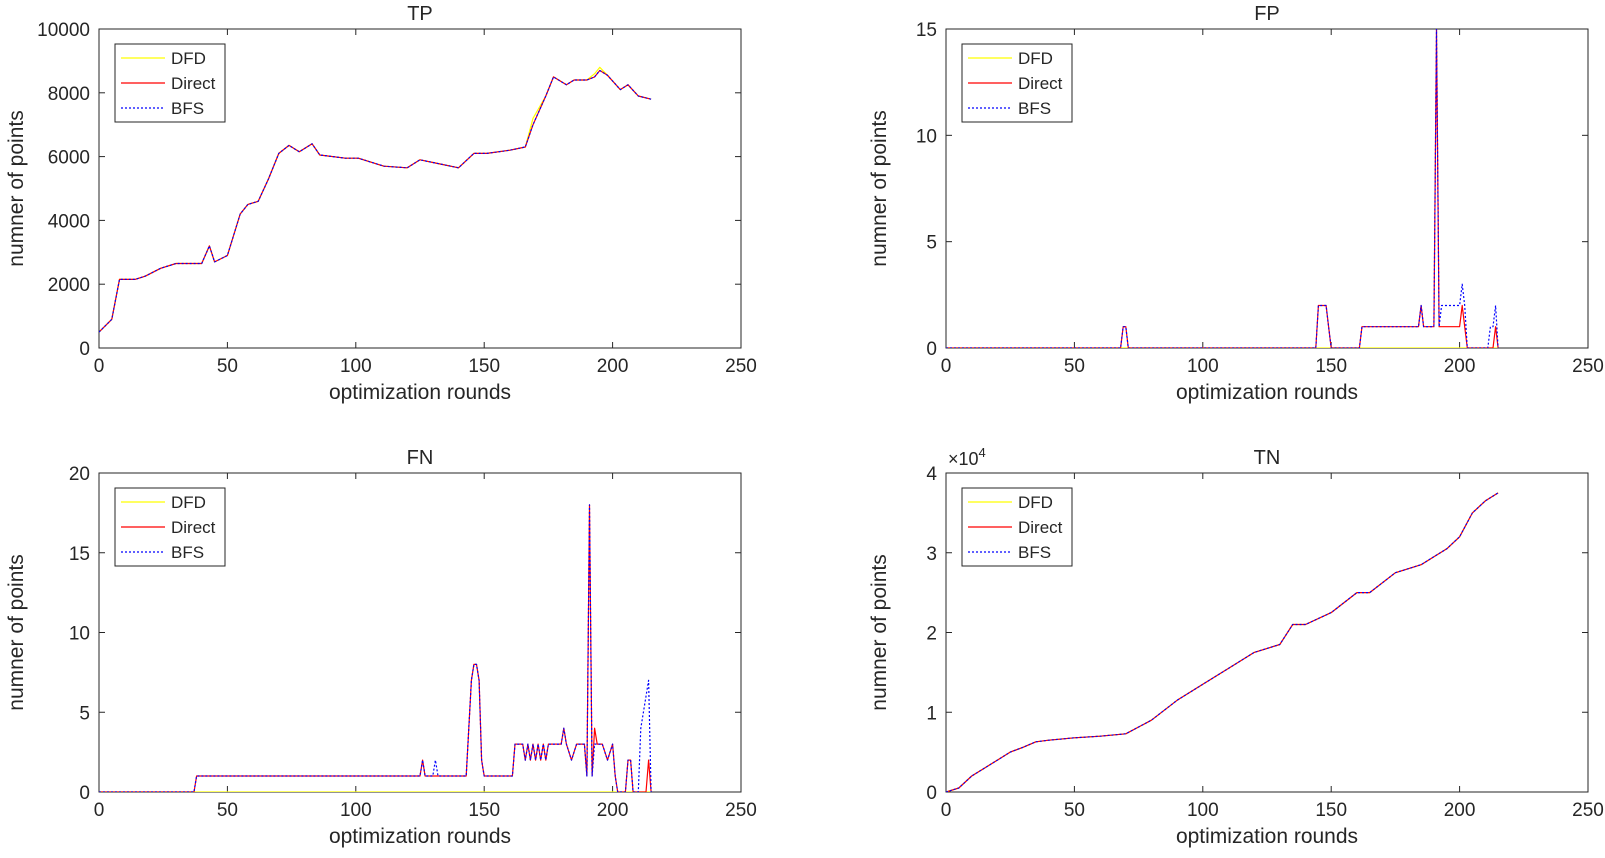 The image size is (1605, 858). I want to click on y-tick-label: 20, so click(79, 474).